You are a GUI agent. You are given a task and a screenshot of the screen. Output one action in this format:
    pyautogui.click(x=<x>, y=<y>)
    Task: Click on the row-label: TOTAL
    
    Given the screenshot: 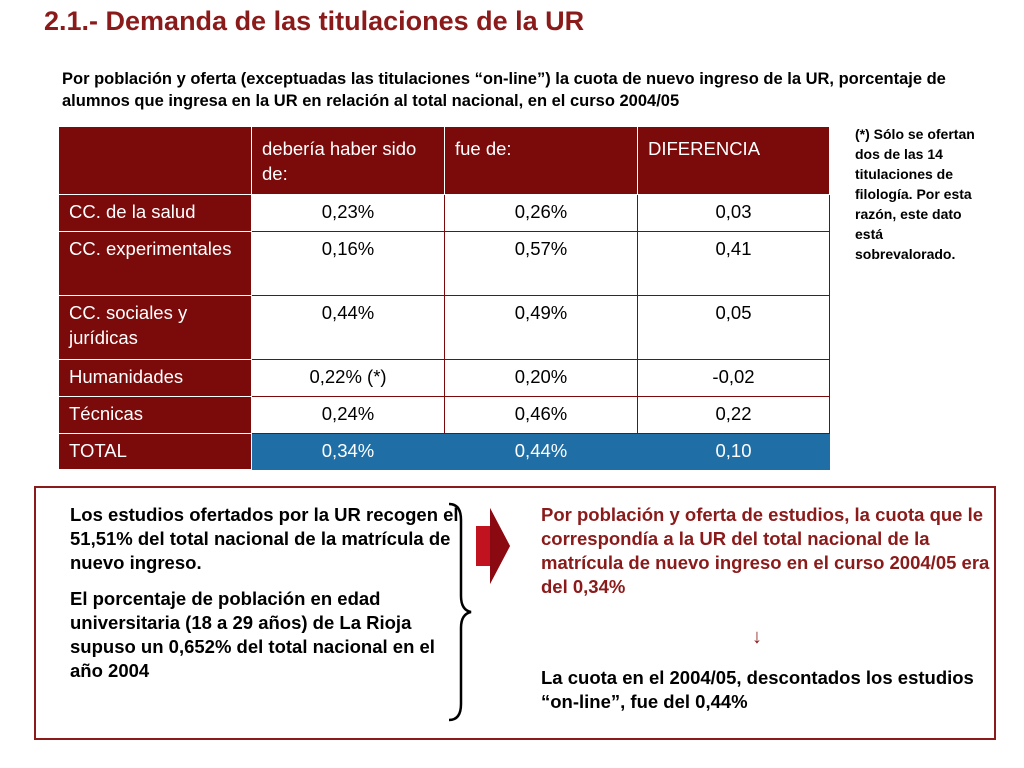 What is the action you would take?
    pyautogui.click(x=155, y=451)
    